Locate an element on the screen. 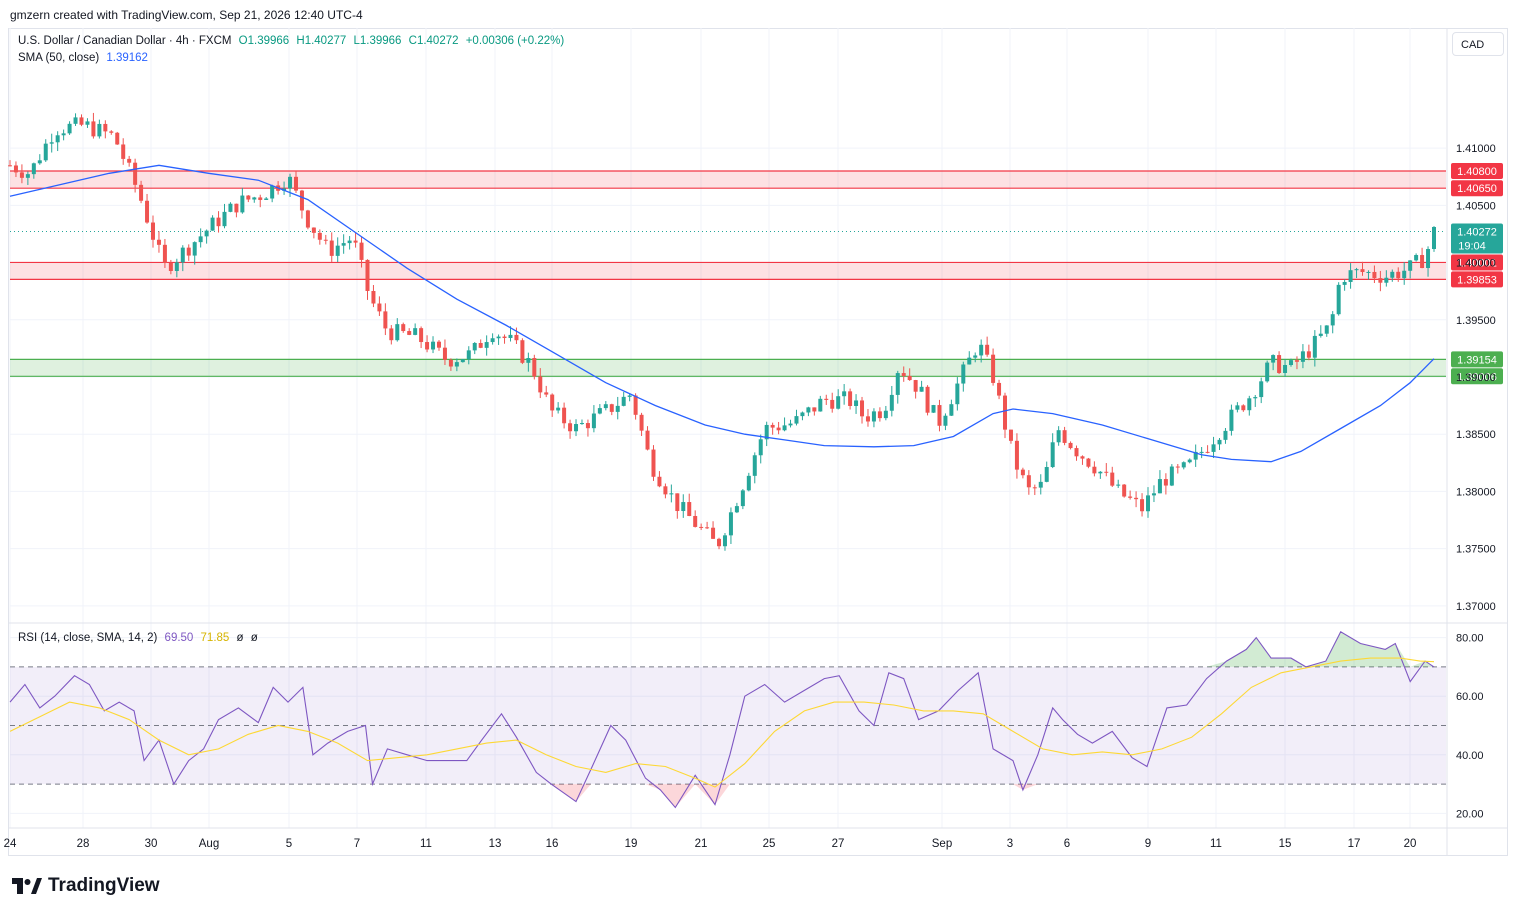 Image resolution: width=1519 pixels, height=917 pixels. rsi-value: 69.50 is located at coordinates (179, 638).